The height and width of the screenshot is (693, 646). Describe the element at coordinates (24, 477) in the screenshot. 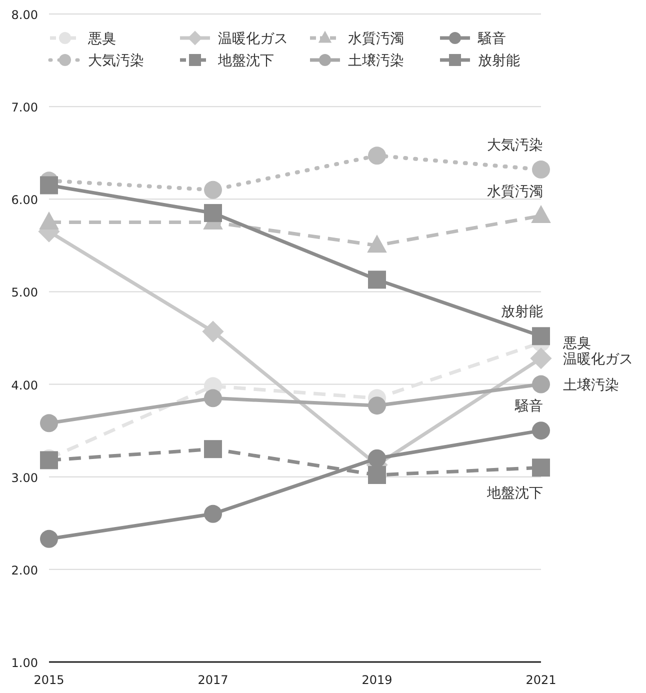

I see `y-tick-label: 3.00` at that location.